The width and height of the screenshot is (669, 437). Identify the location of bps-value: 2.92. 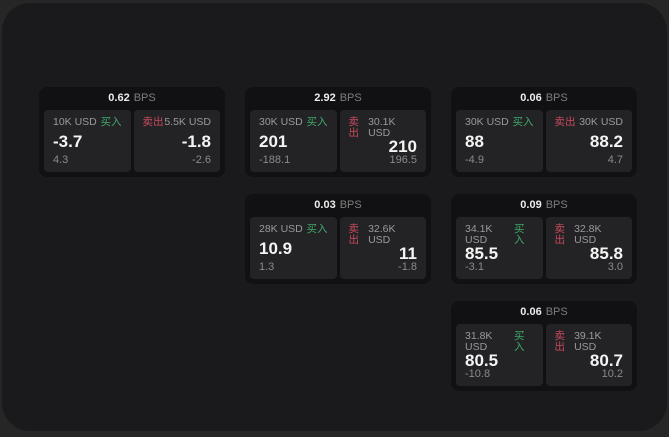
(325, 98).